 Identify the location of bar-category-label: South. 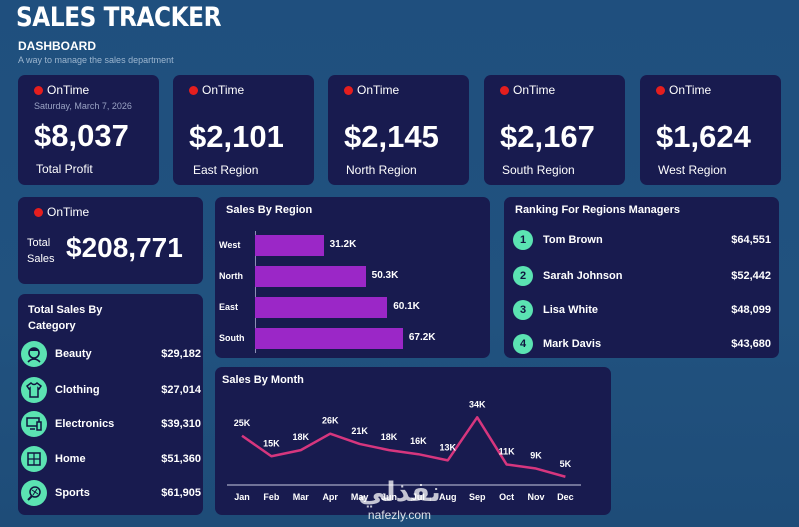
(232, 338).